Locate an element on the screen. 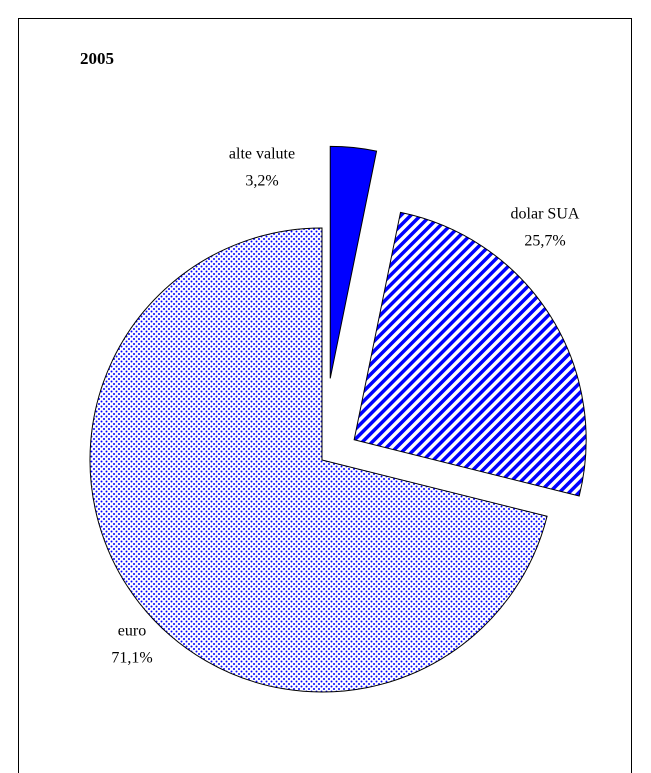  slice-label: alte valute is located at coordinates (262, 154).